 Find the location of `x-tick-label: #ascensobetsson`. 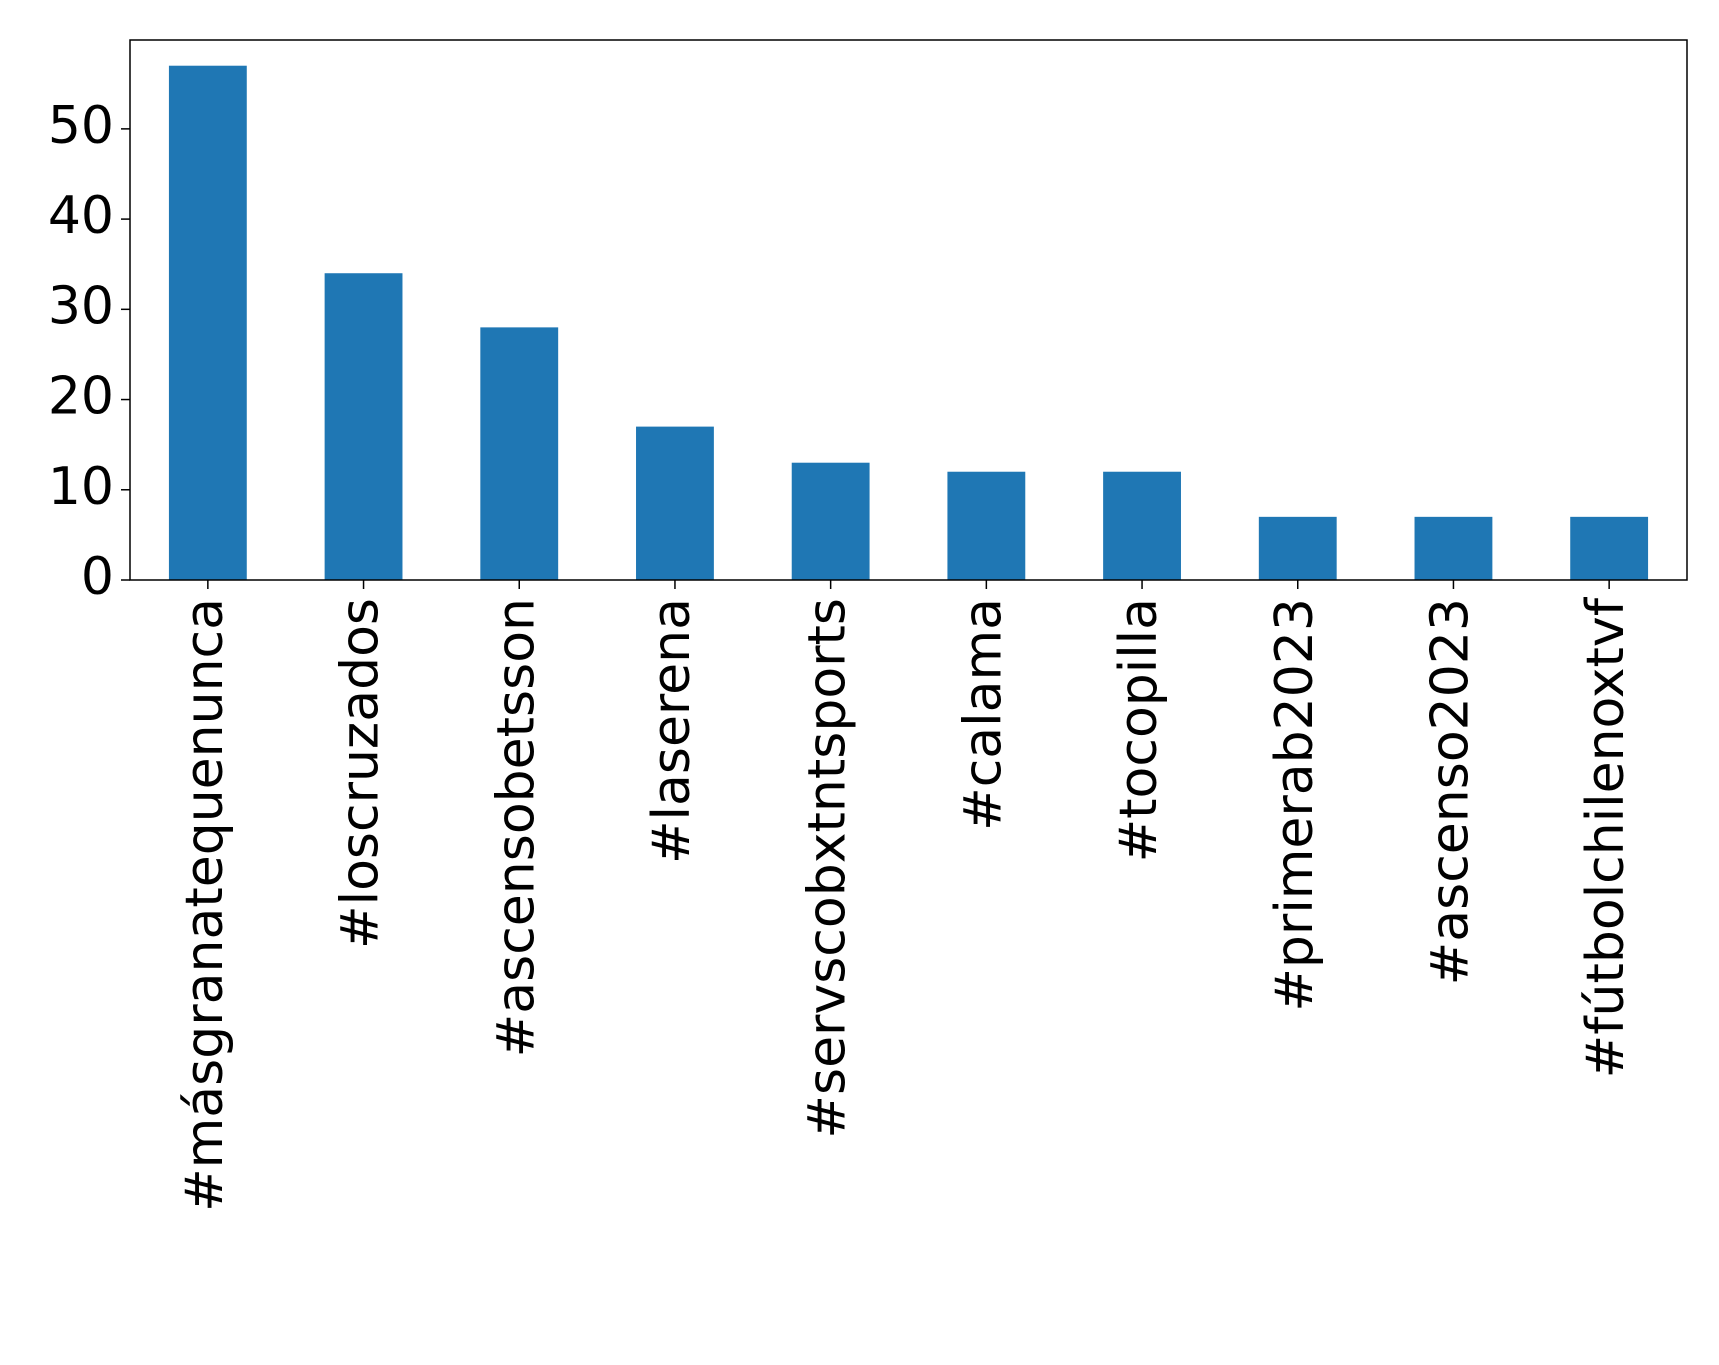

x-tick-label: #ascensobetsson is located at coordinates (516, 827).